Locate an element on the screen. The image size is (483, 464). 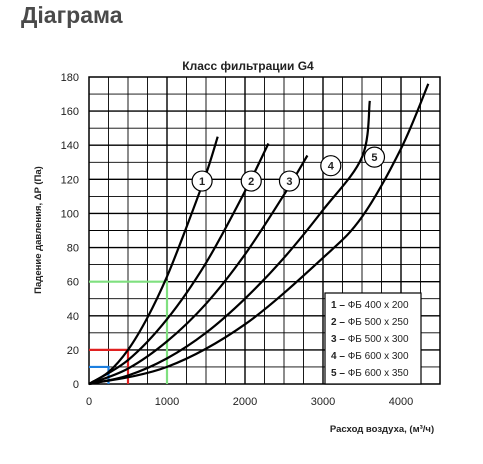
series-marker-label-1: 1 is located at coordinates (202, 182).